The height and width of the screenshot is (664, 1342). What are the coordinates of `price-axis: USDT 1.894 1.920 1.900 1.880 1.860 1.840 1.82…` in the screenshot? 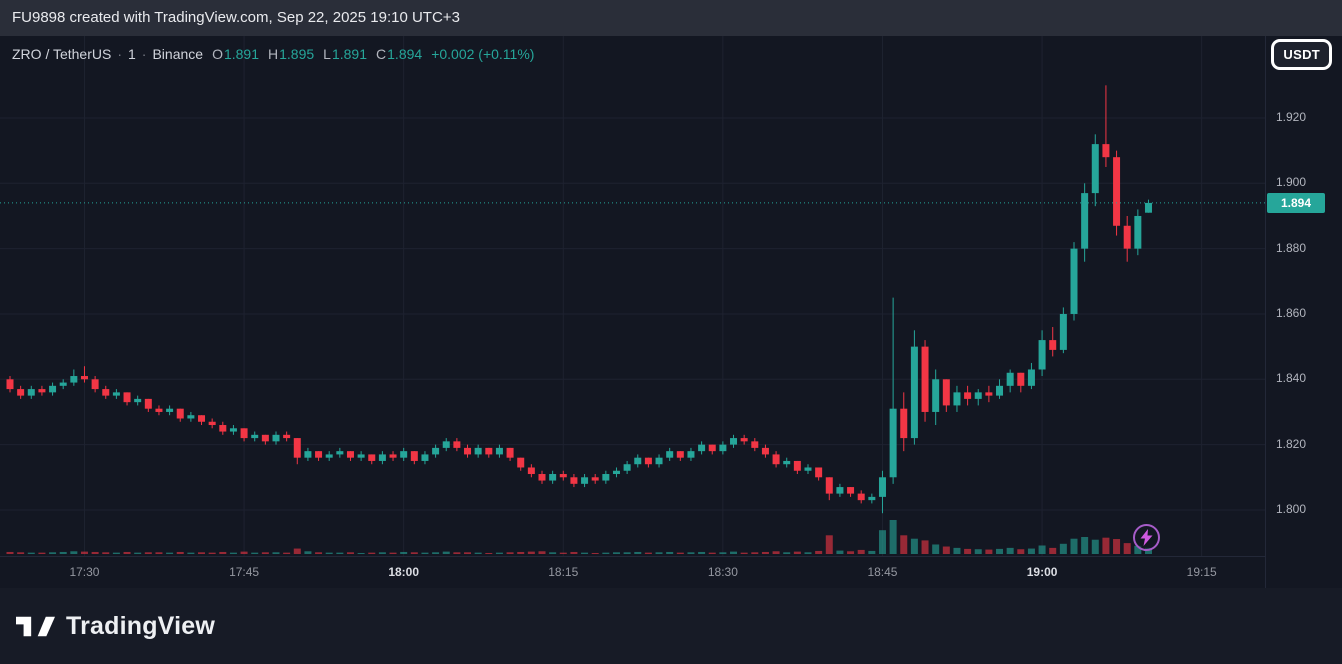 It's located at (1303, 312).